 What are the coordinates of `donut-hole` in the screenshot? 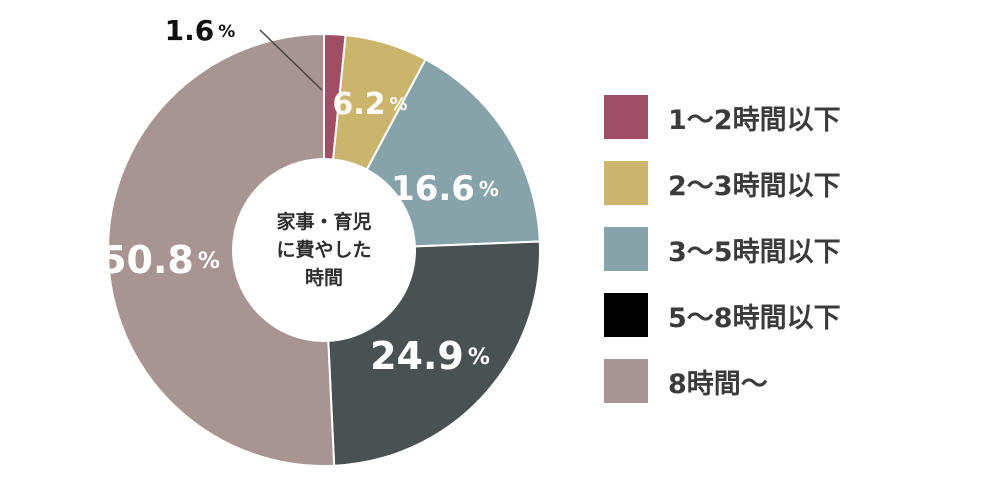 It's located at (324, 250).